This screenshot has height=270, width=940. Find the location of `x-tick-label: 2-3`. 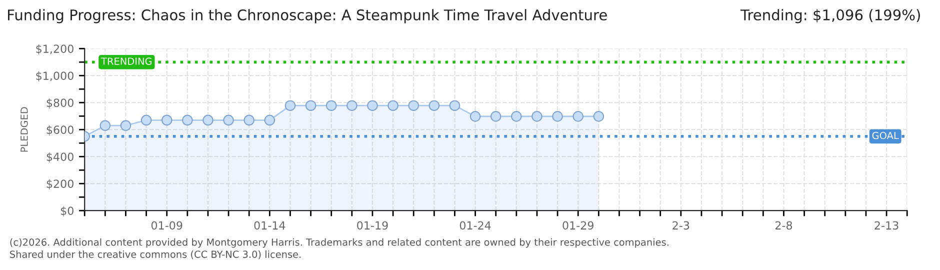

x-tick-label: 2-3 is located at coordinates (681, 225).